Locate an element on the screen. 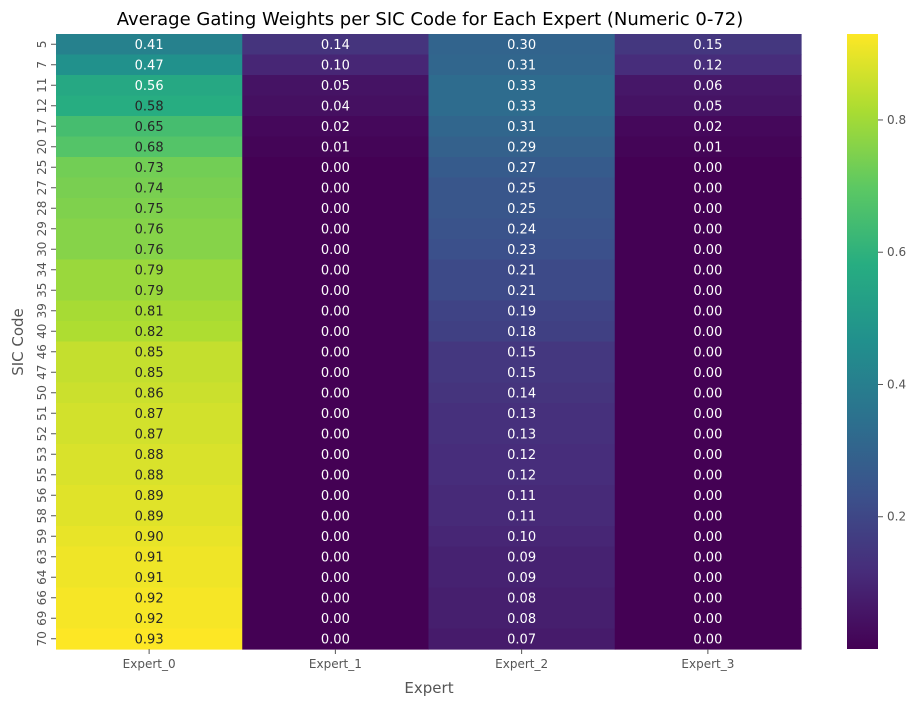 This screenshot has width=920, height=710. x-axis-label: Expert is located at coordinates (428, 688).